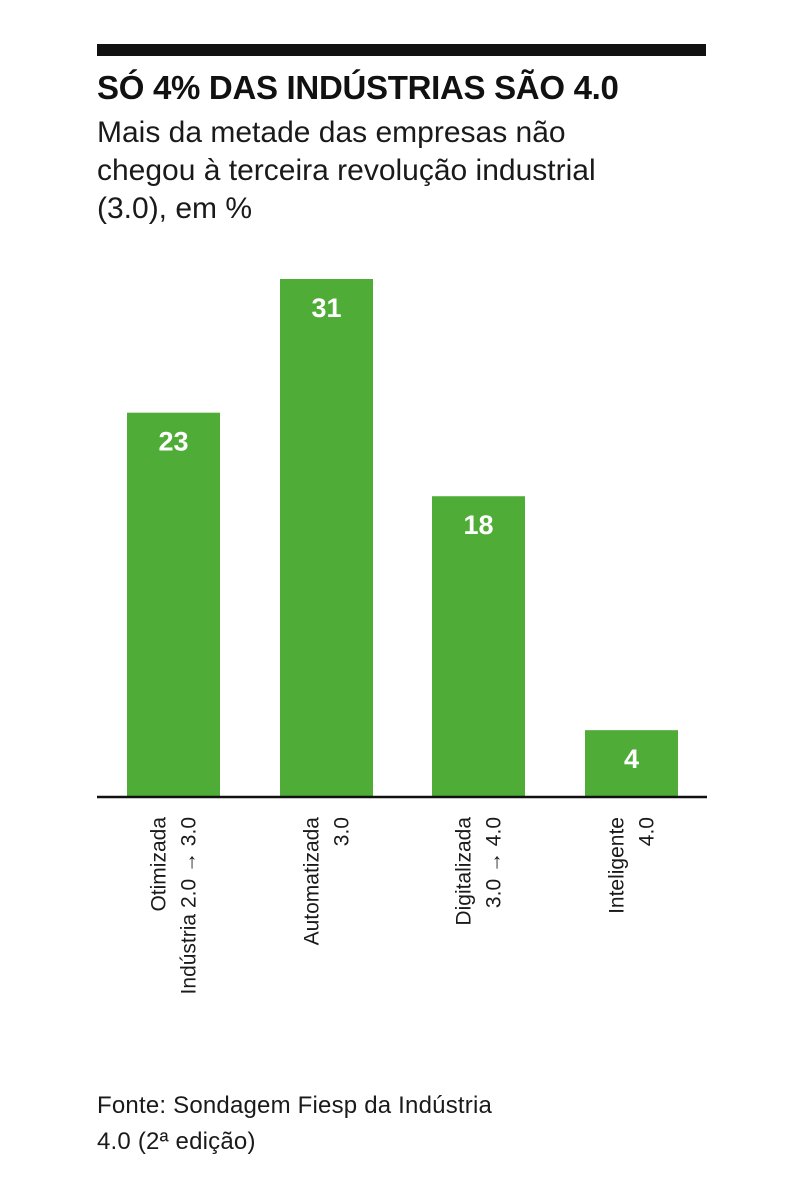 The image size is (800, 1200). Describe the element at coordinates (326, 308) in the screenshot. I see `bar-value-label: 31` at that location.